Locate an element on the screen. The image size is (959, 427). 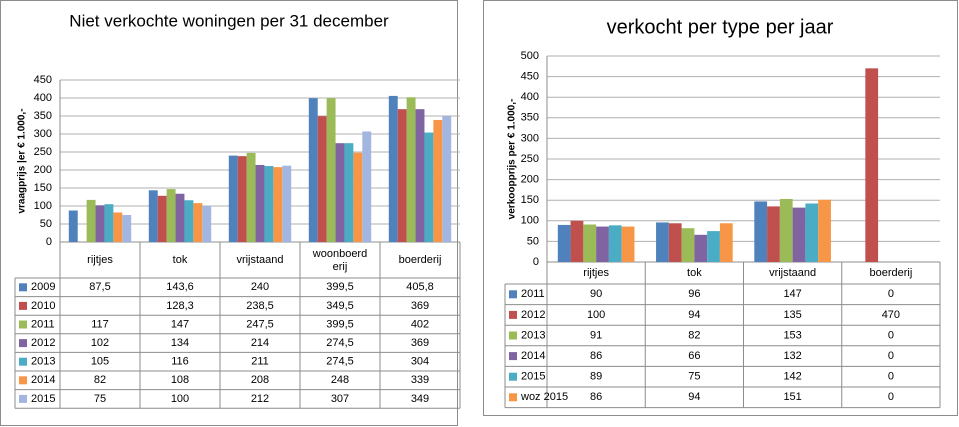
y-tick-label: 0 is located at coordinates (536, 262).